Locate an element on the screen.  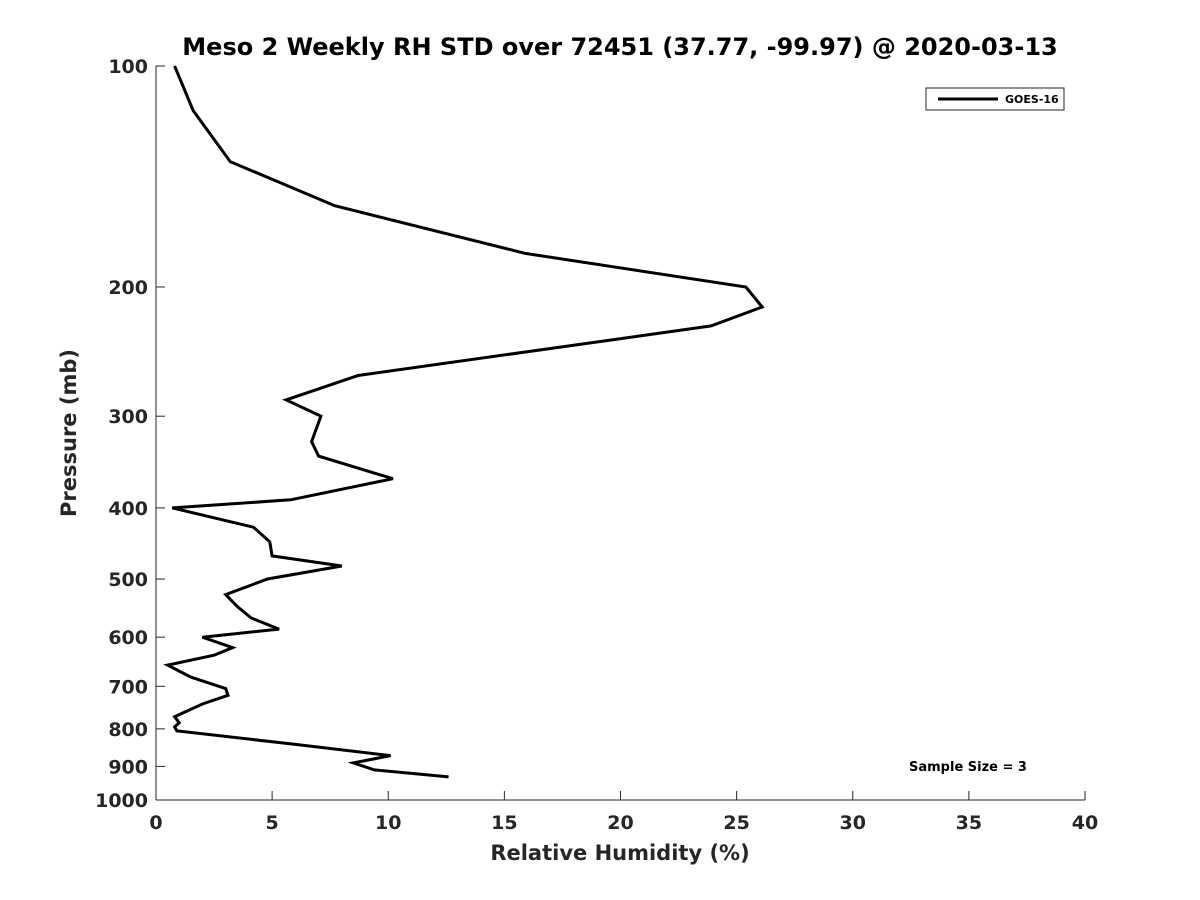
y-tick-label: 200 is located at coordinates (128, 288).